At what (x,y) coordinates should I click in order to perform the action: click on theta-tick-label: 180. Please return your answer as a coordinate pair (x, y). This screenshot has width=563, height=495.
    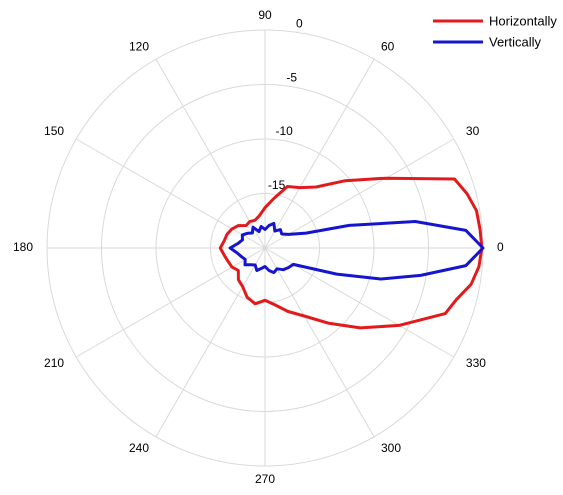
    Looking at the image, I should click on (23, 247).